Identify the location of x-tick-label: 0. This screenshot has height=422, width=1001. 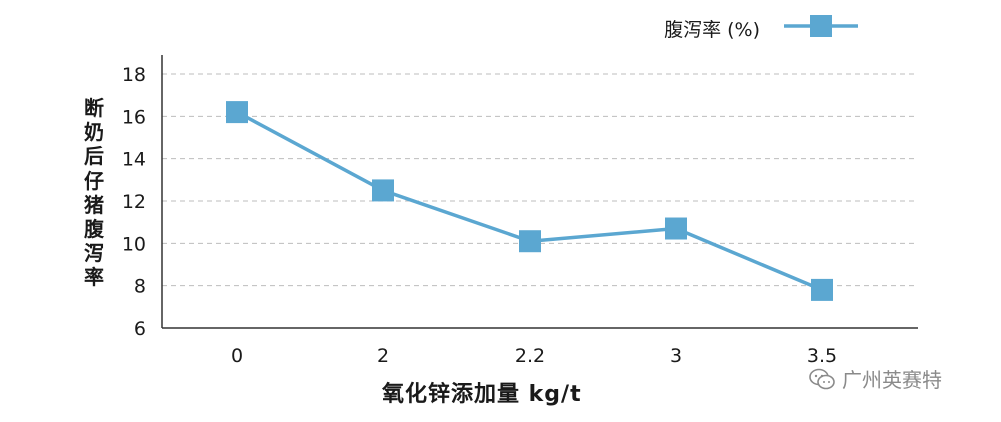
(237, 356).